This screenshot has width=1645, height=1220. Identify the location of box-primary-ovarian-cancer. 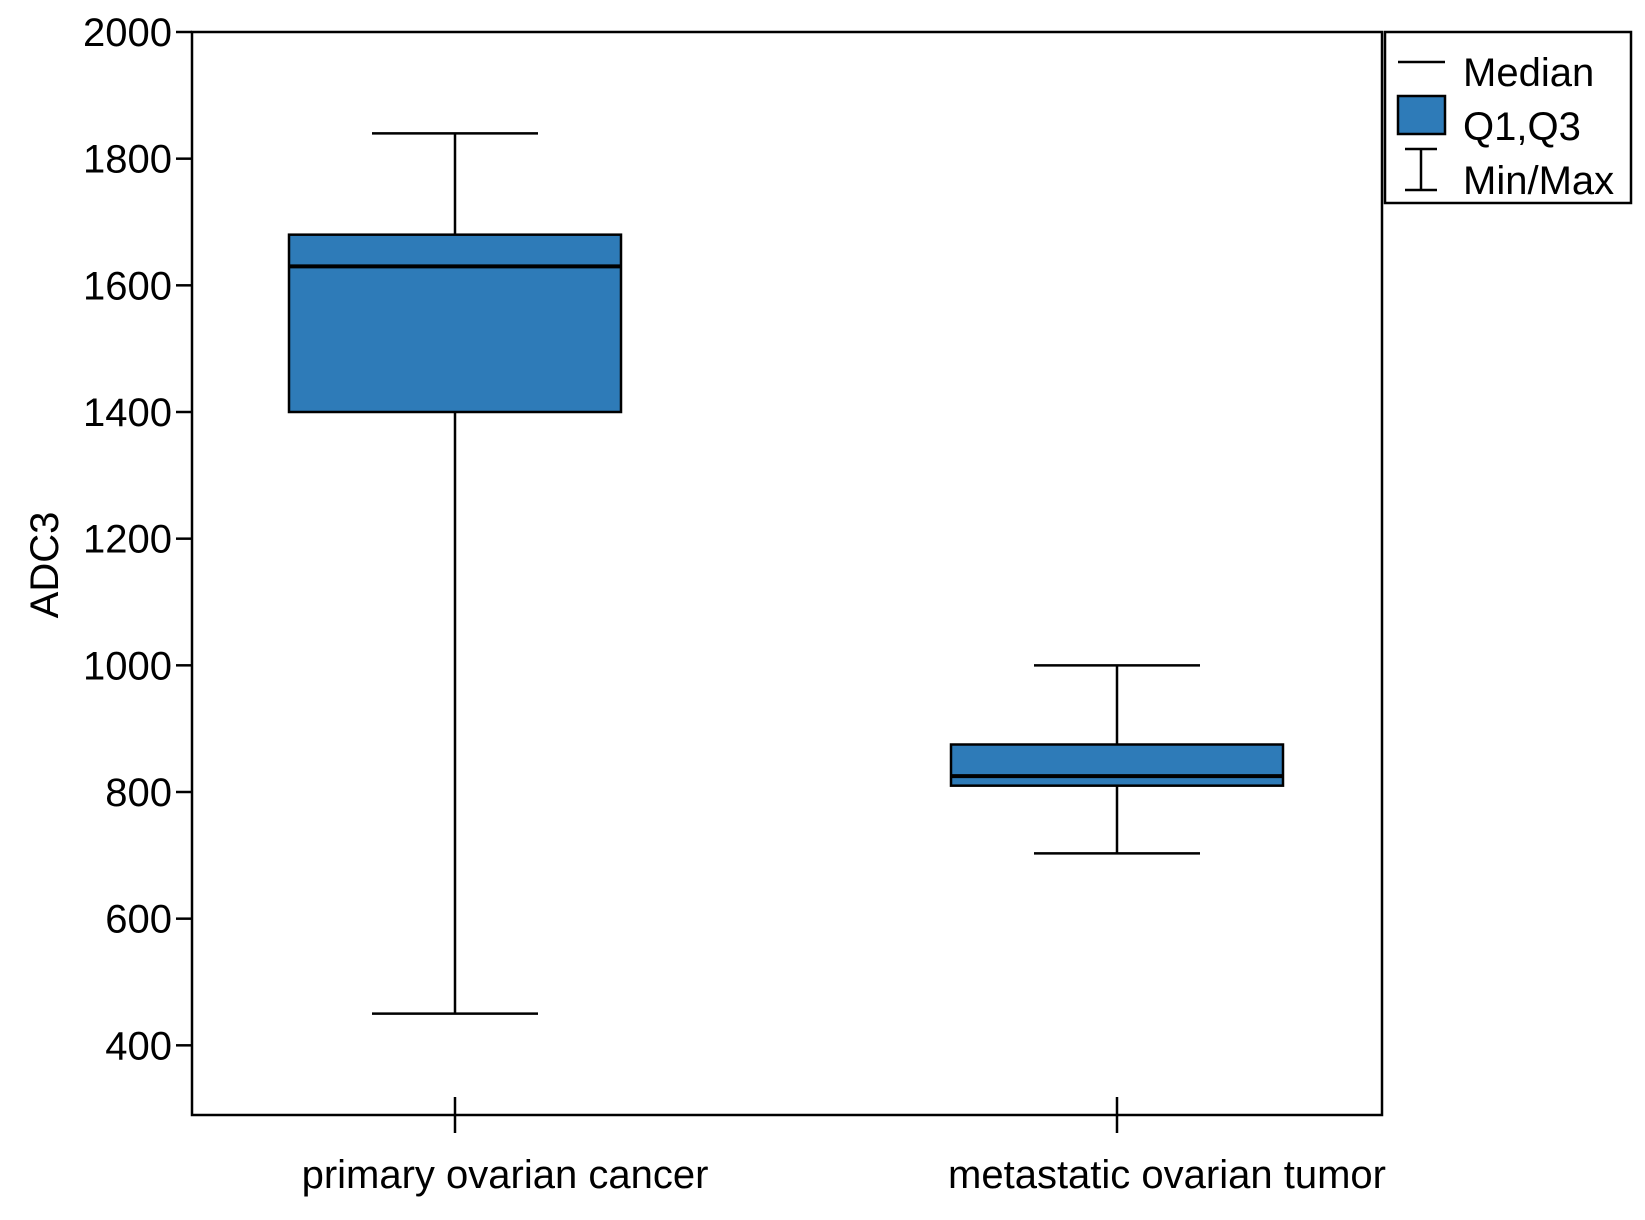
(455, 573).